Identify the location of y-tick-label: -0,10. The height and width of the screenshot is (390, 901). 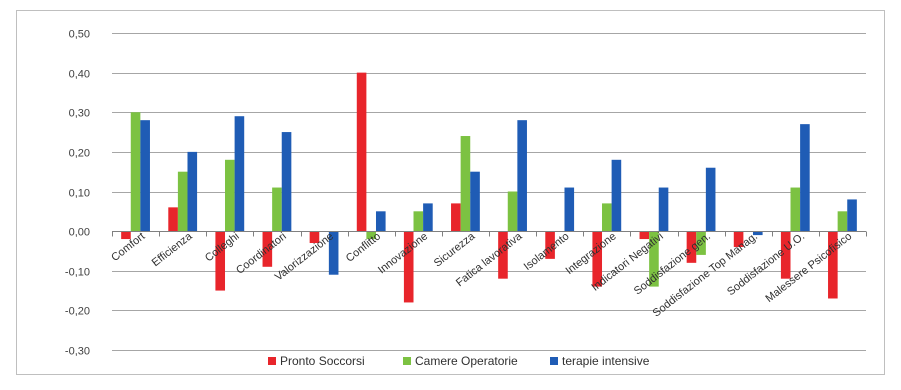
(77, 273).